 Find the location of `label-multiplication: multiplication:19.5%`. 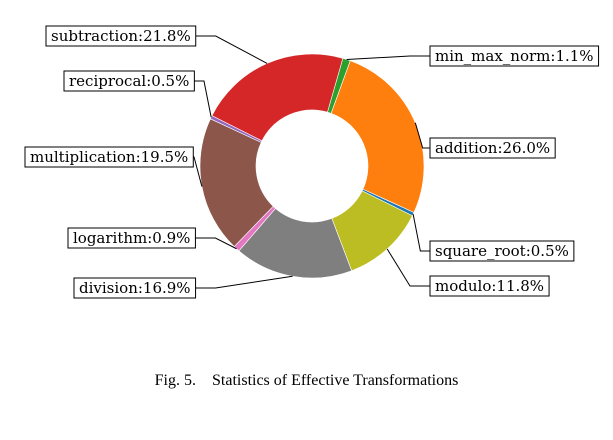

label-multiplication: multiplication:19.5% is located at coordinates (109, 157).